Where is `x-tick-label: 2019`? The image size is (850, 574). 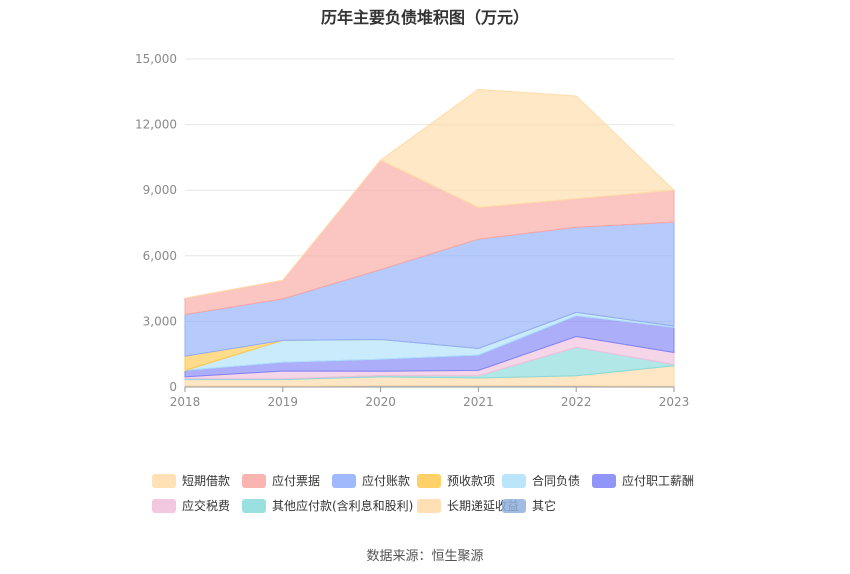
x-tick-label: 2019 is located at coordinates (283, 402).